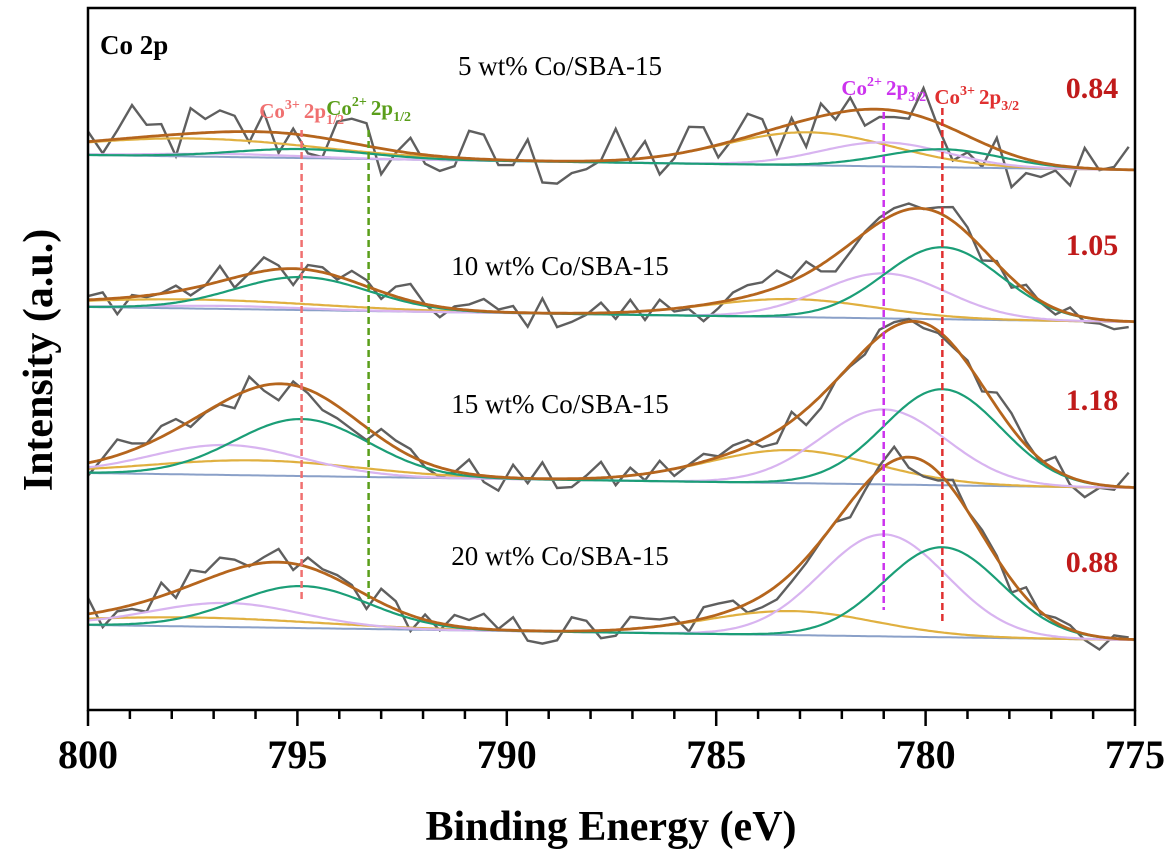 The image size is (1171, 856). Describe the element at coordinates (507, 754) in the screenshot. I see `x-tick-label: 790` at that location.